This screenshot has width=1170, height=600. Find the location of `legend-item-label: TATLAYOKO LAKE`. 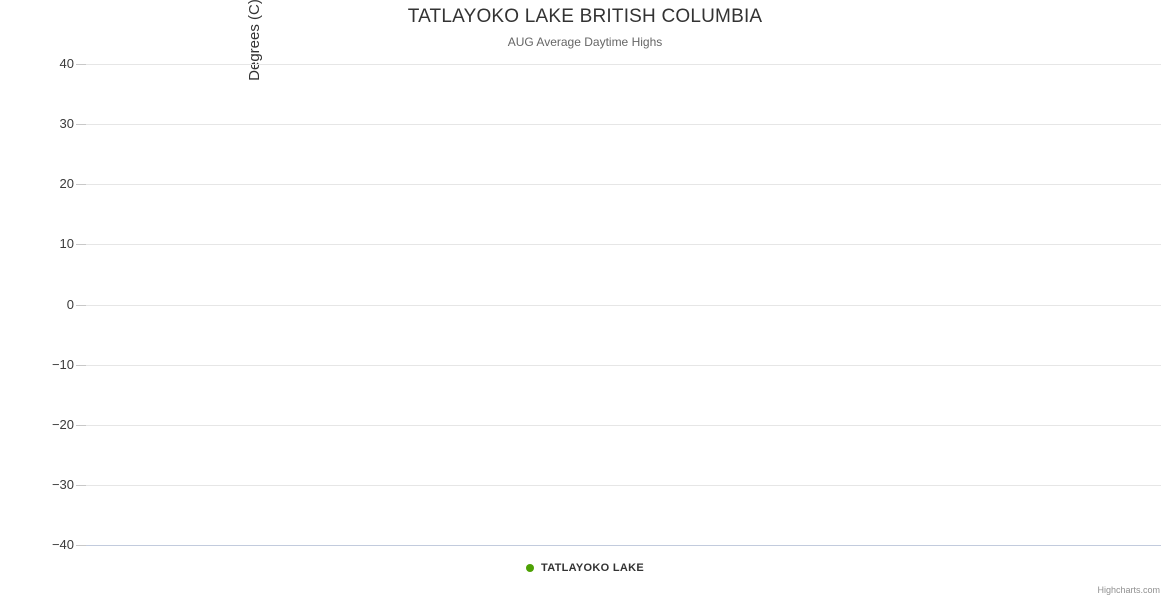

legend-item-label: TATLAYOKO LAKE is located at coordinates (592, 568).